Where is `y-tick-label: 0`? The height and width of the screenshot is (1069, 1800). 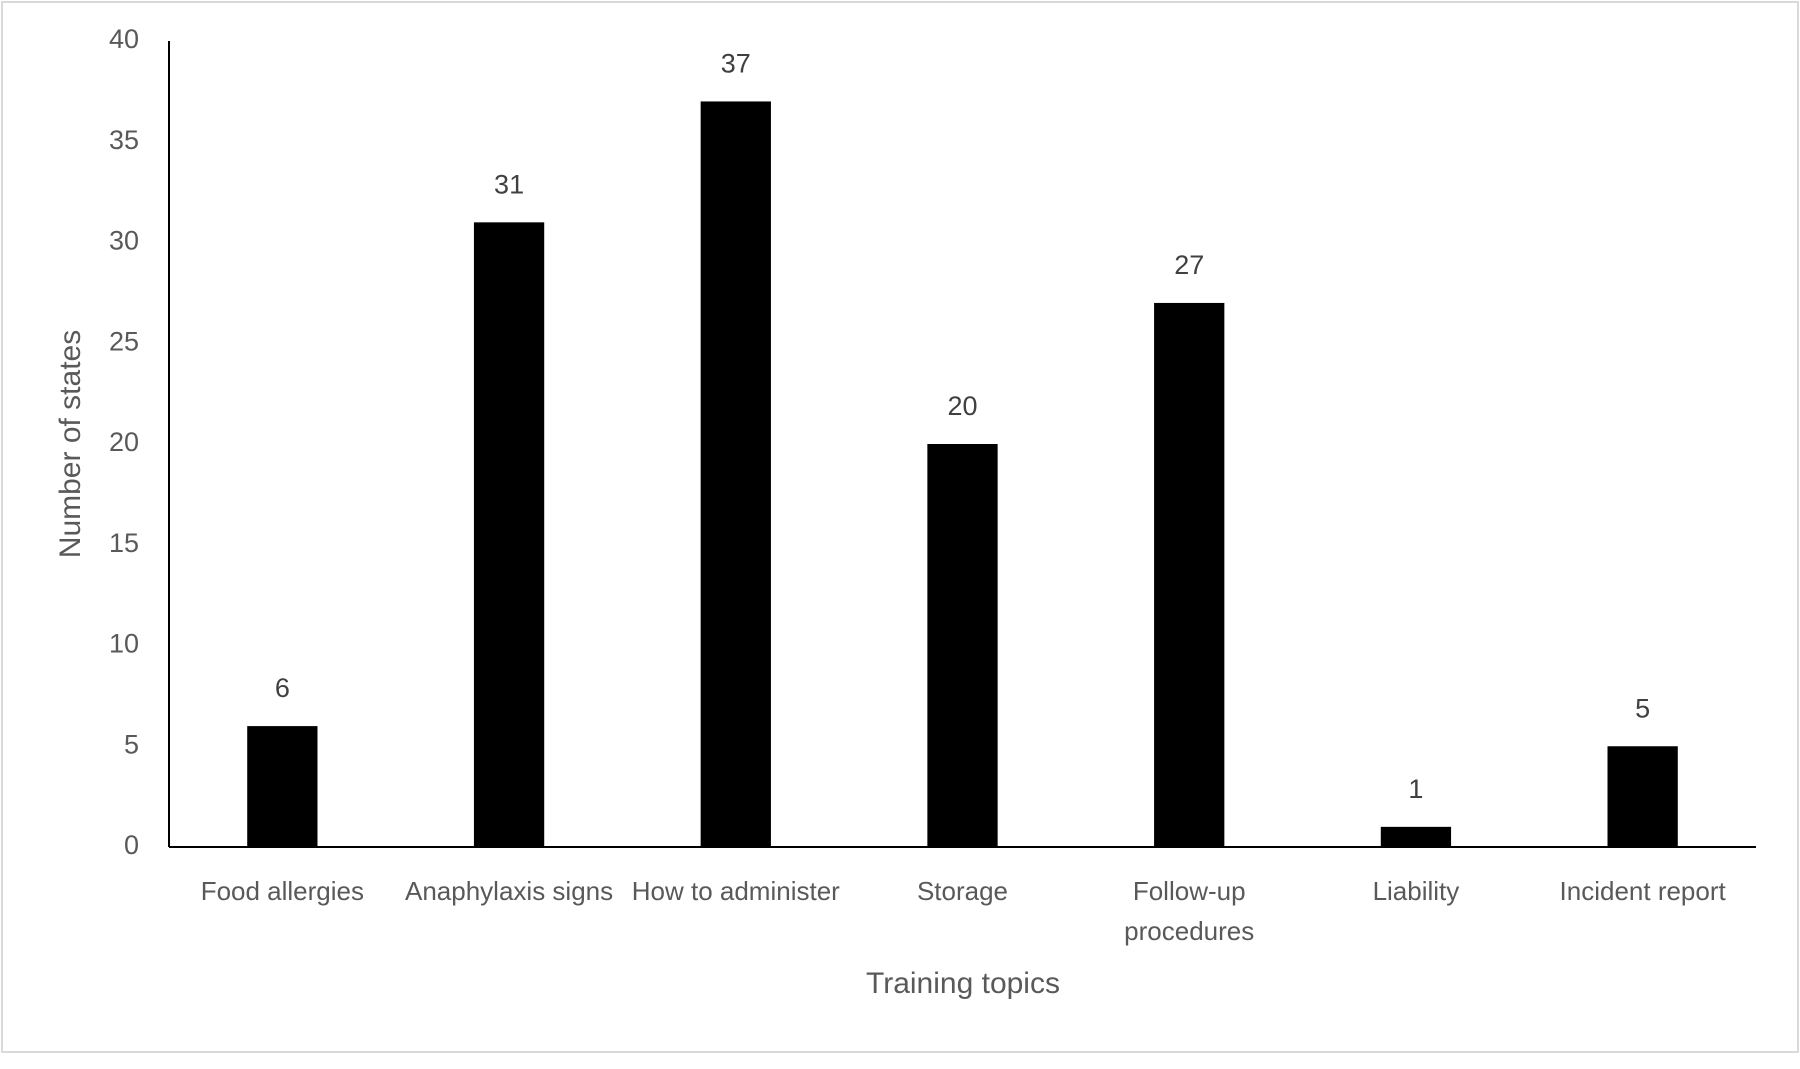 y-tick-label: 0 is located at coordinates (131, 845).